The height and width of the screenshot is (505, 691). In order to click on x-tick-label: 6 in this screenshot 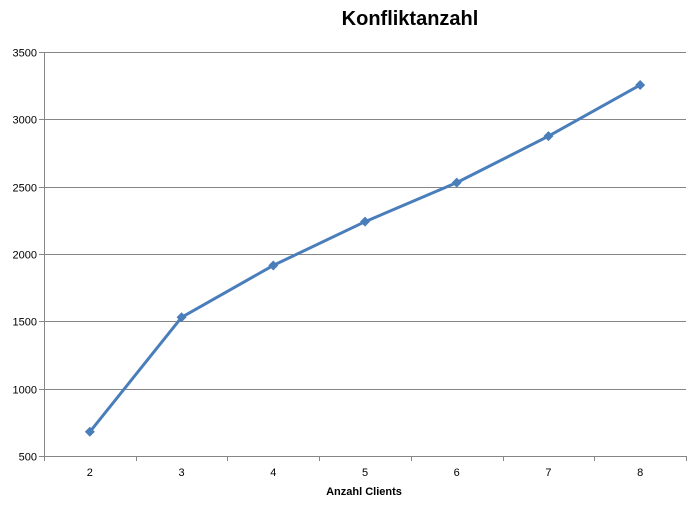, I will do `click(457, 473)`.